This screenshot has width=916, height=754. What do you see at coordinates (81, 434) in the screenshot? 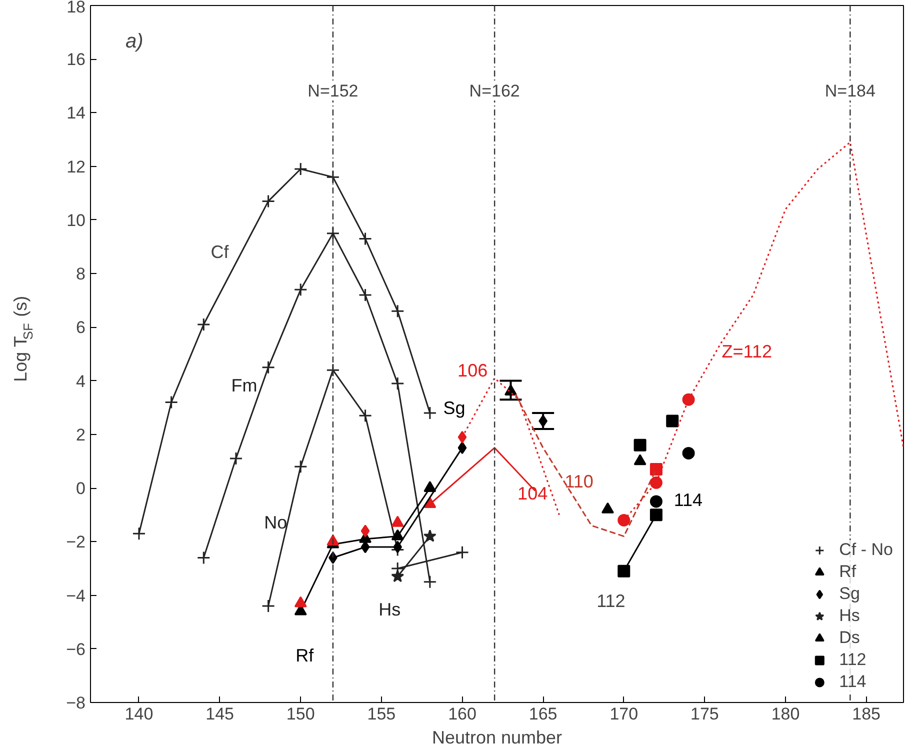
I see `y-tick-label: 2` at bounding box center [81, 434].